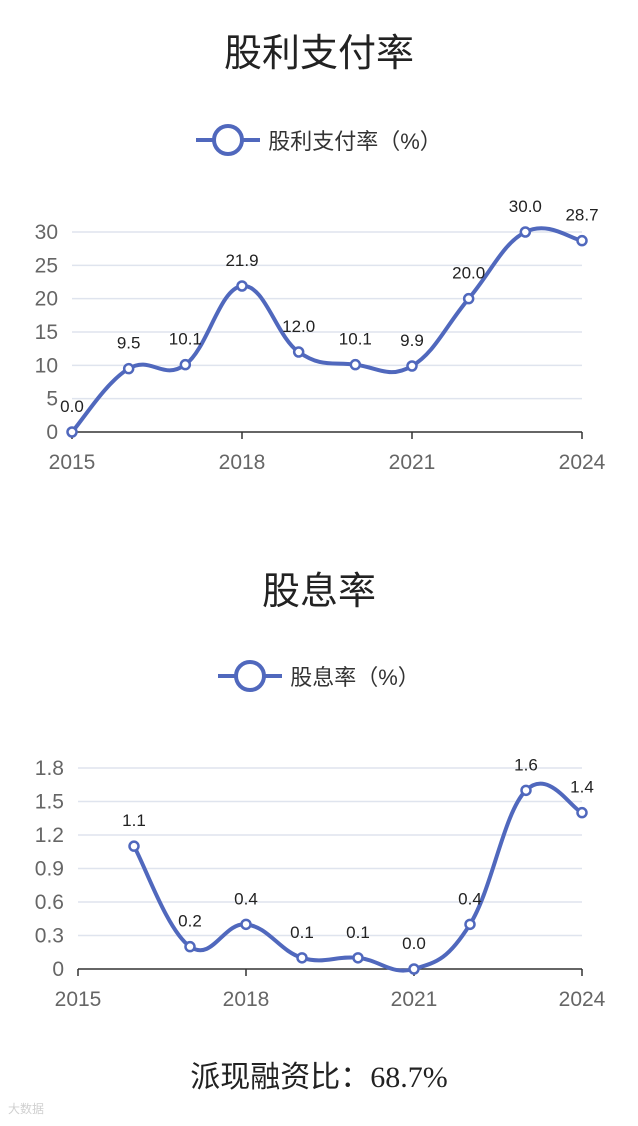 The width and height of the screenshot is (638, 1126). What do you see at coordinates (241, 260) in the screenshot?
I see `data-label: 21.9` at bounding box center [241, 260].